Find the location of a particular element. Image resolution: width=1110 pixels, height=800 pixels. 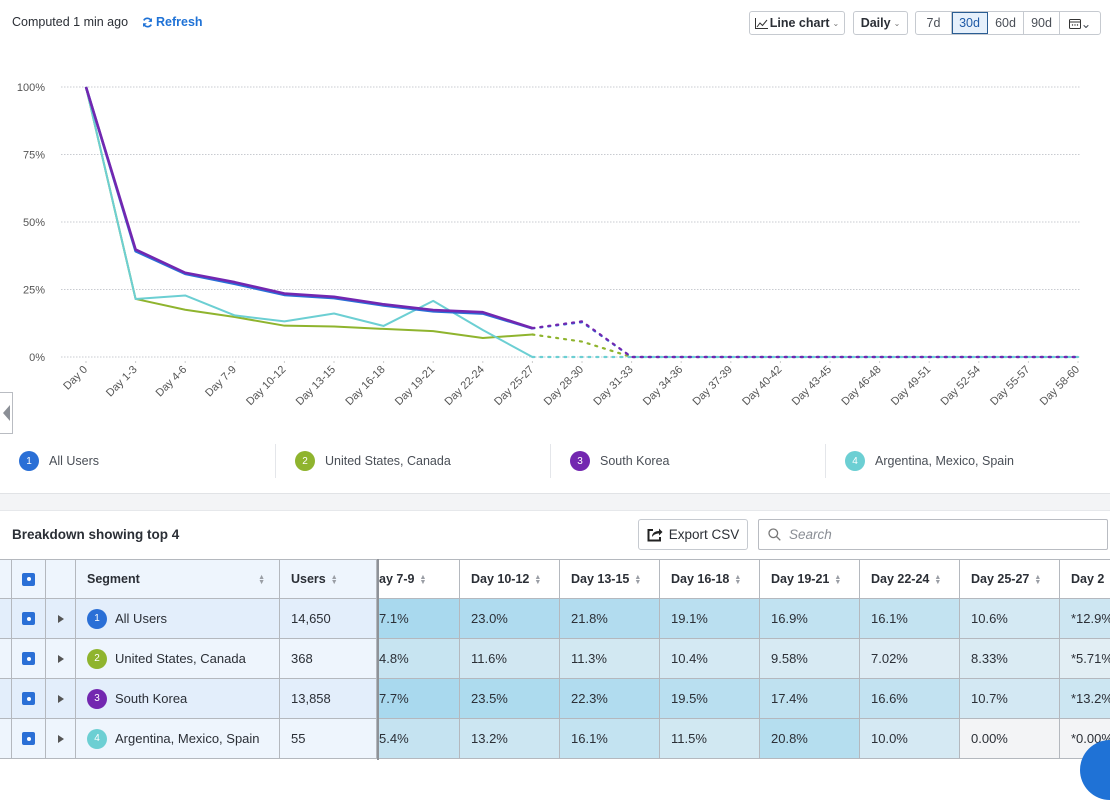

day-column-header: Day 22-24 ▲ ▼ is located at coordinates (910, 579).